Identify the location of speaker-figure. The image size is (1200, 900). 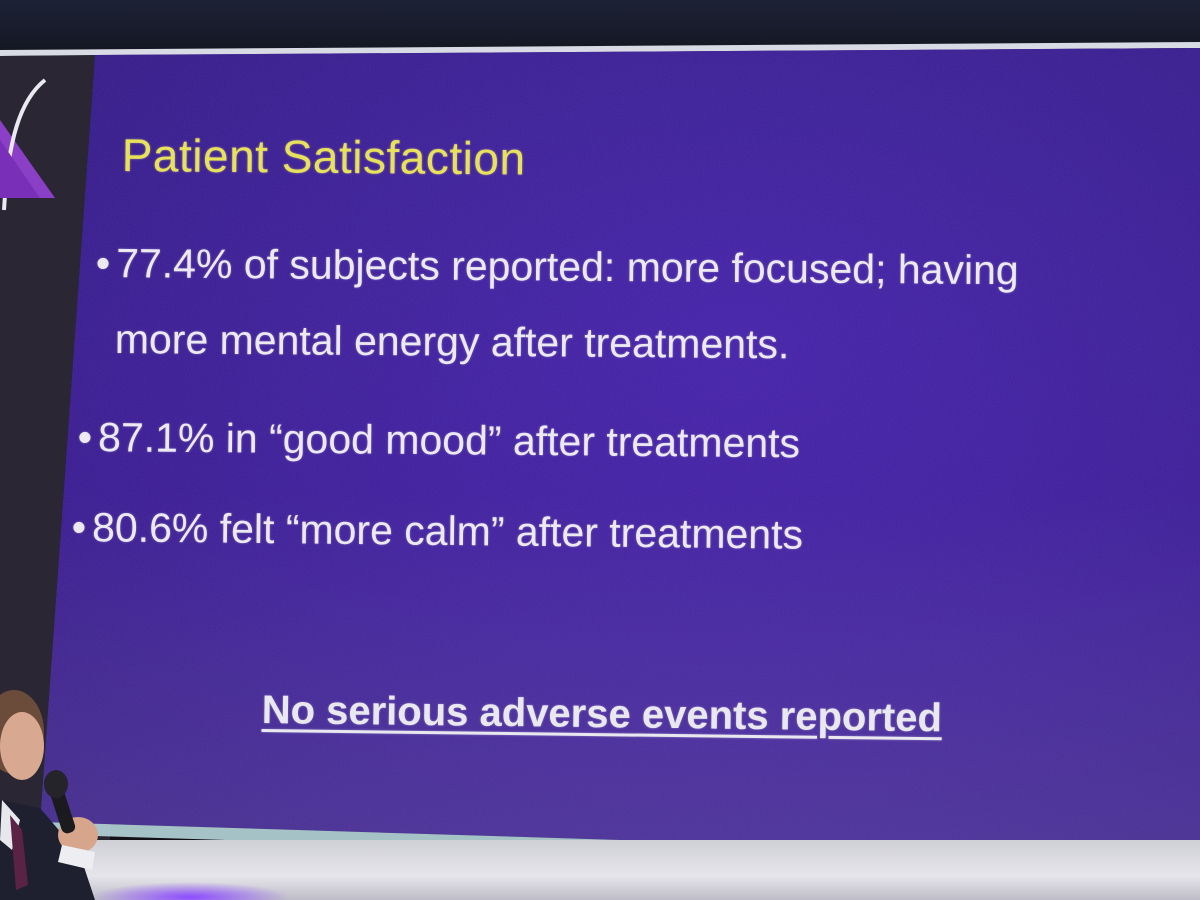
(49, 795).